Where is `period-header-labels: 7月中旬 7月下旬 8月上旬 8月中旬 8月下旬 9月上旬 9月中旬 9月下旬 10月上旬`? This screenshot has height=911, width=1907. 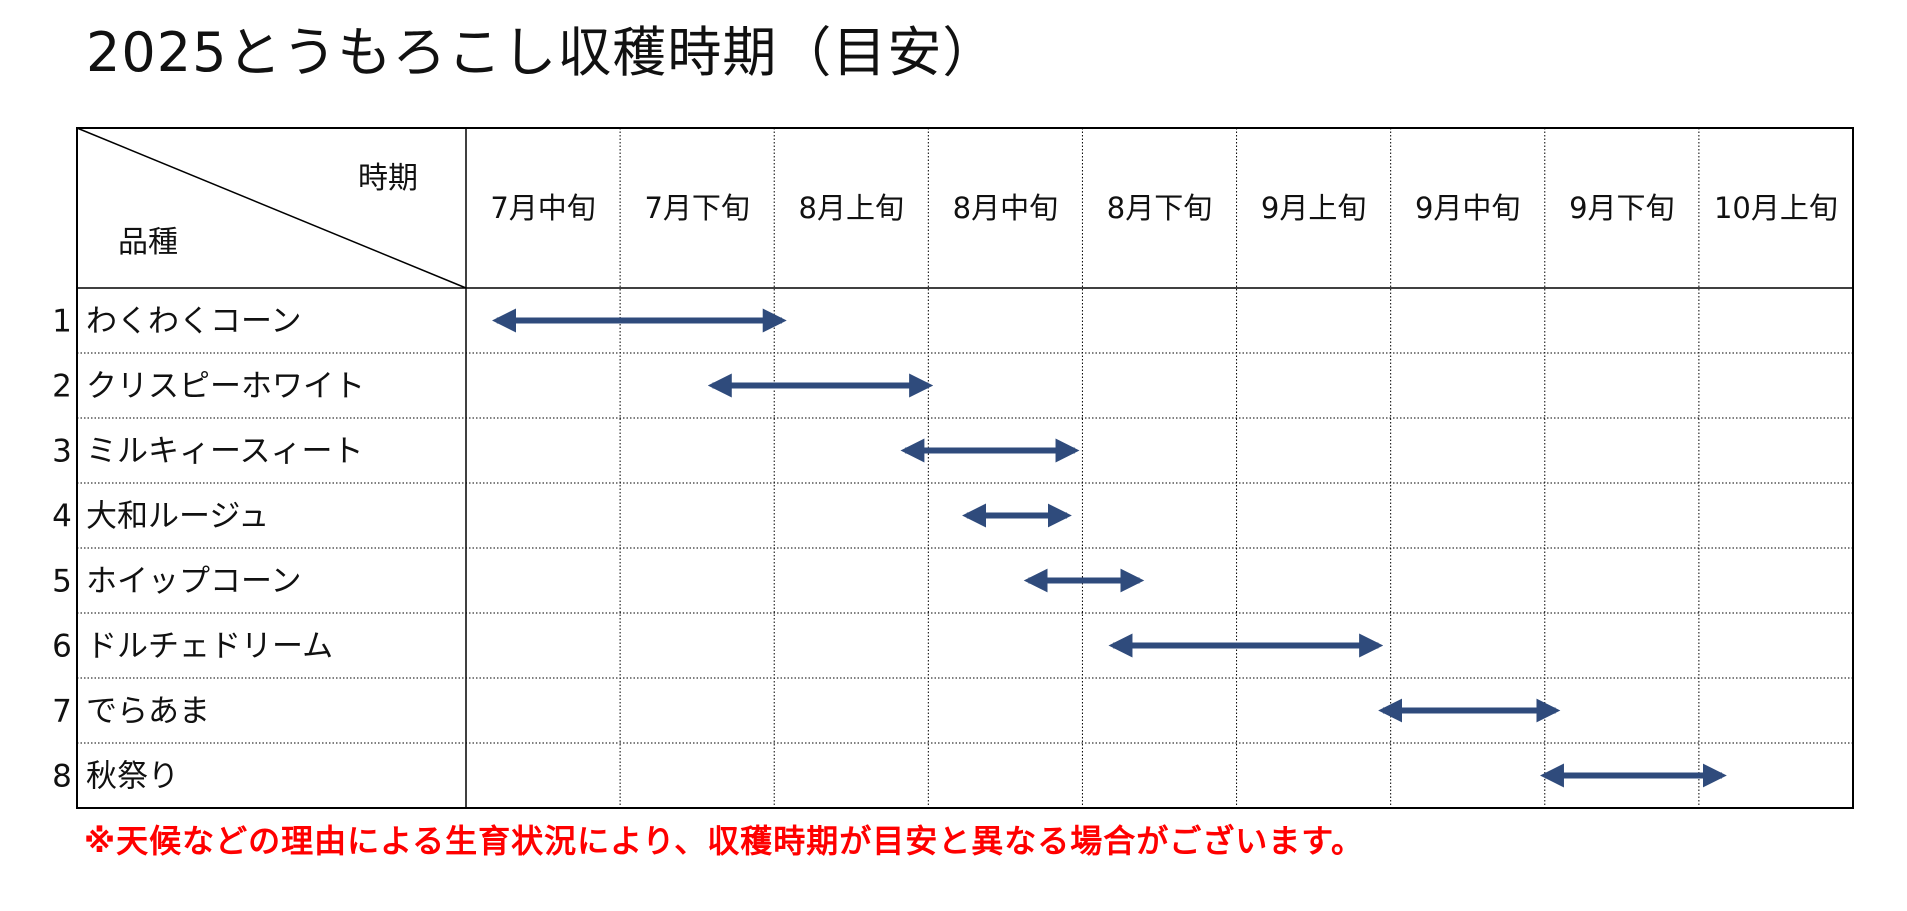 period-header-labels: 7月中旬 7月下旬 8月上旬 8月中旬 8月下旬 9月上旬 9月中旬 9月下旬 10月上旬 is located at coordinates (1164, 208).